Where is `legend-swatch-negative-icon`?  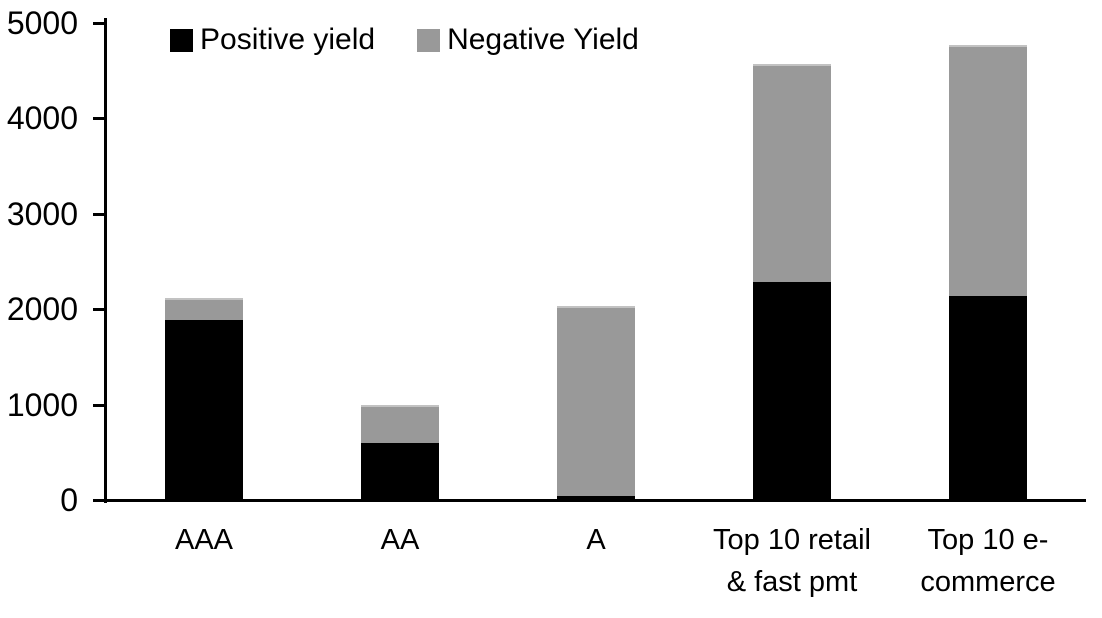
legend-swatch-negative-icon is located at coordinates (429, 40).